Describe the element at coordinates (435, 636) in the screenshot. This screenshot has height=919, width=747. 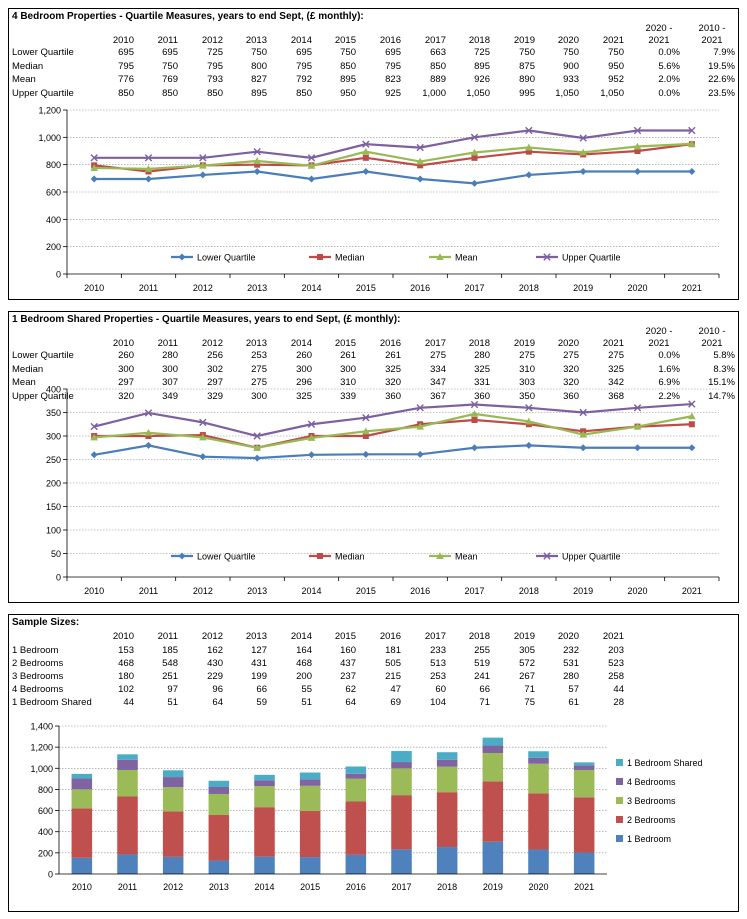
I see `year-header: 2017` at that location.